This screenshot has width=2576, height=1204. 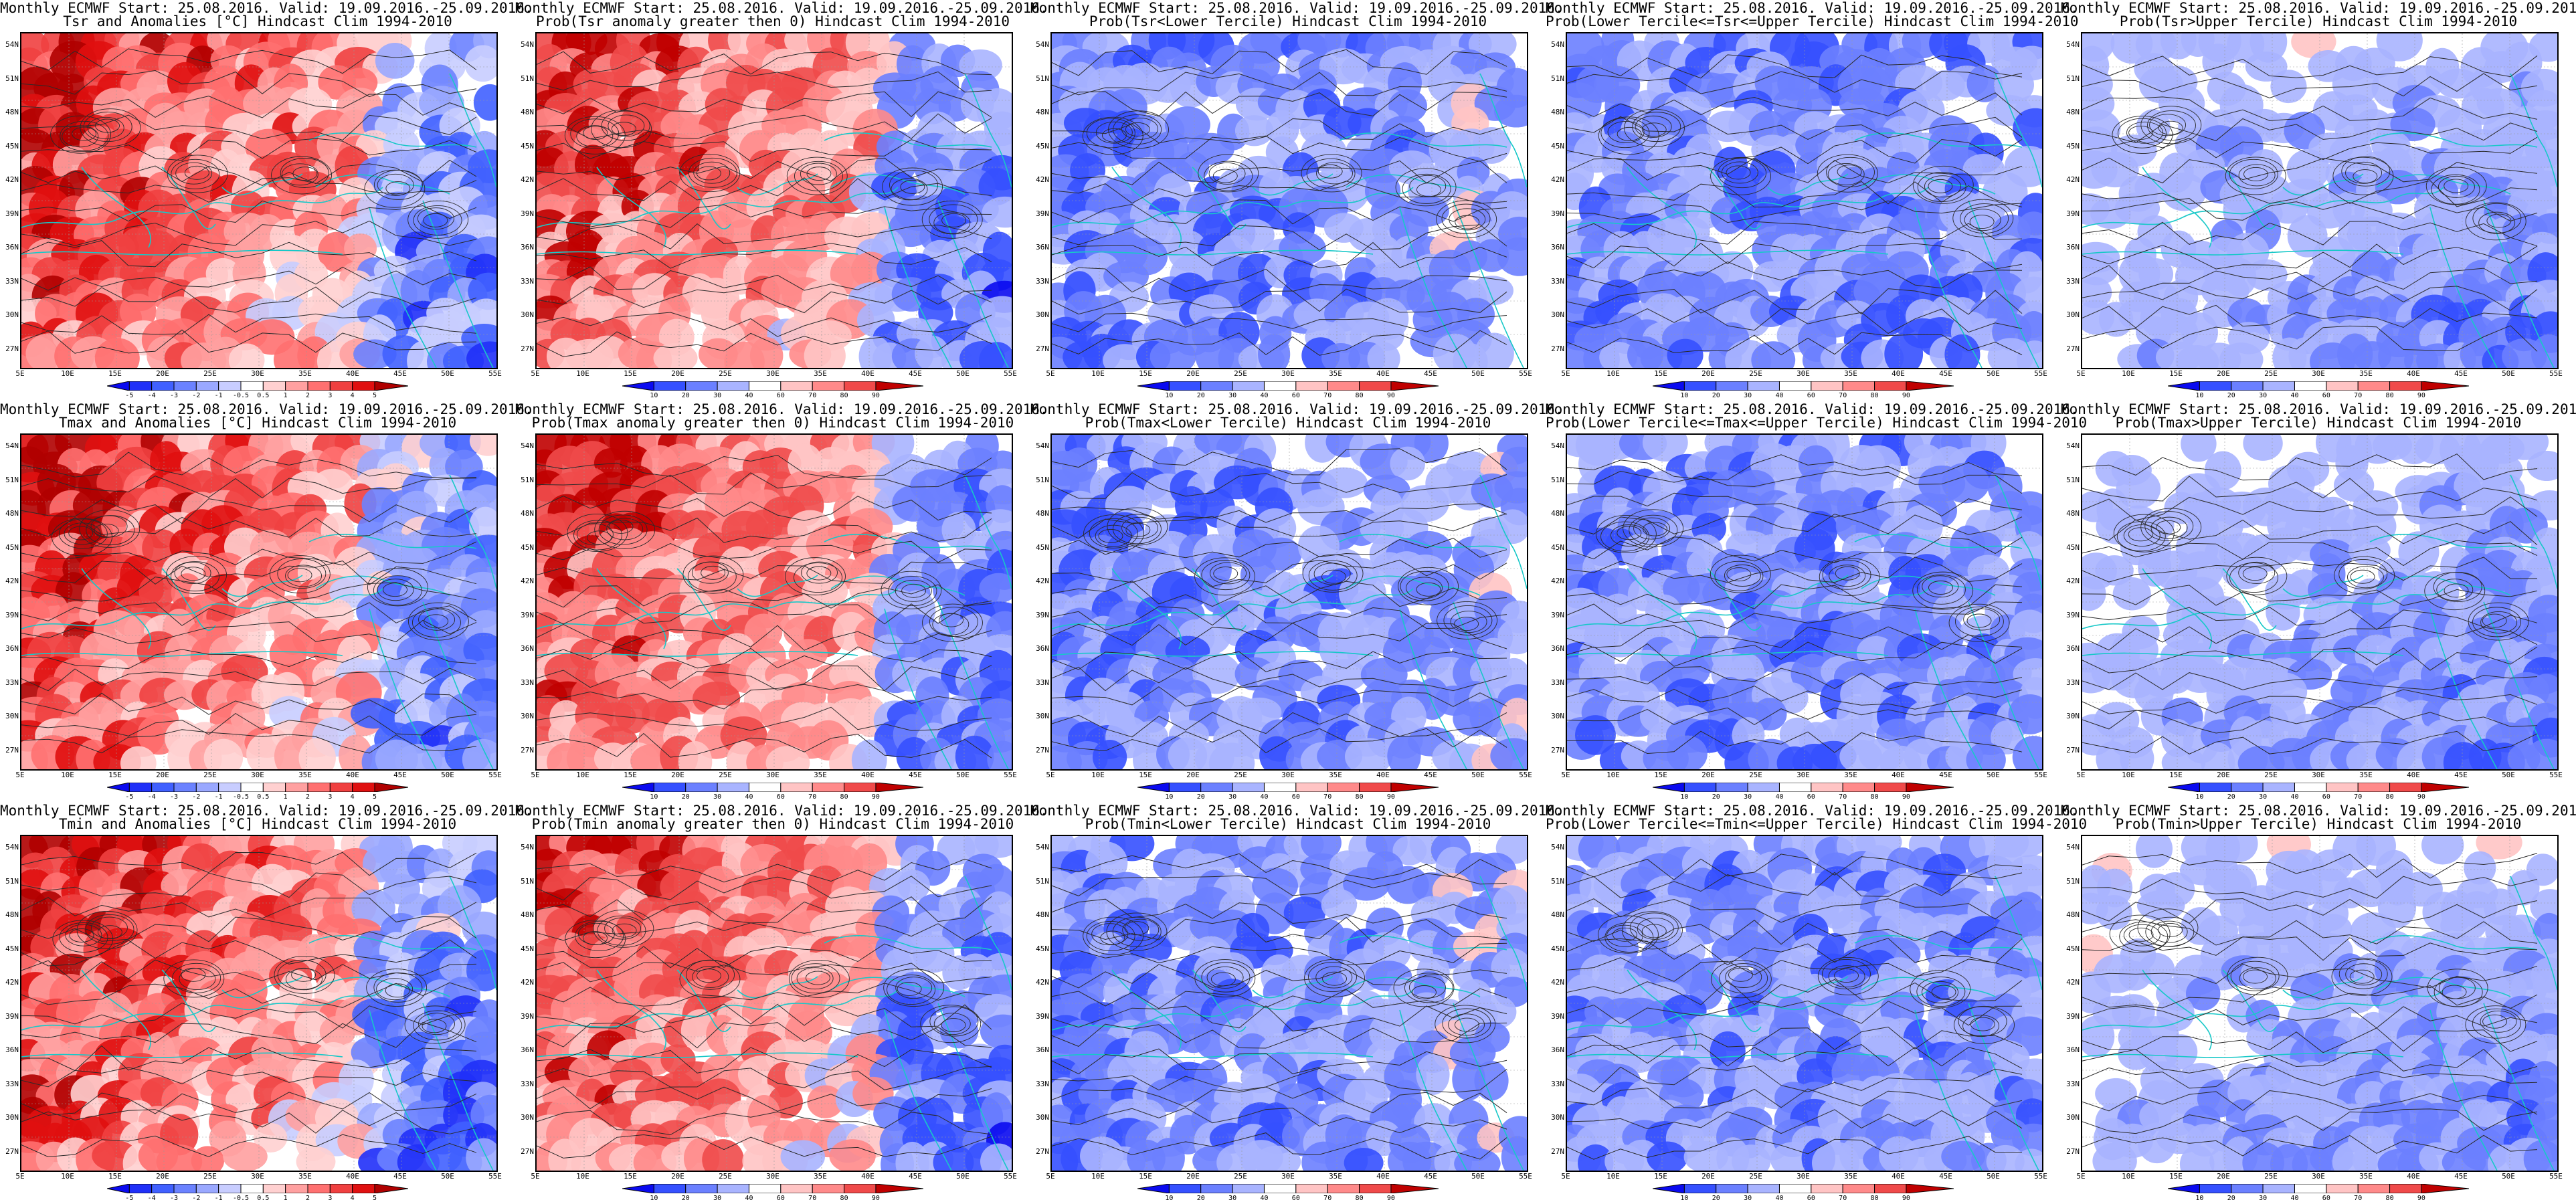 What do you see at coordinates (174, 1198) in the screenshot?
I see `colorbar-label: -3` at bounding box center [174, 1198].